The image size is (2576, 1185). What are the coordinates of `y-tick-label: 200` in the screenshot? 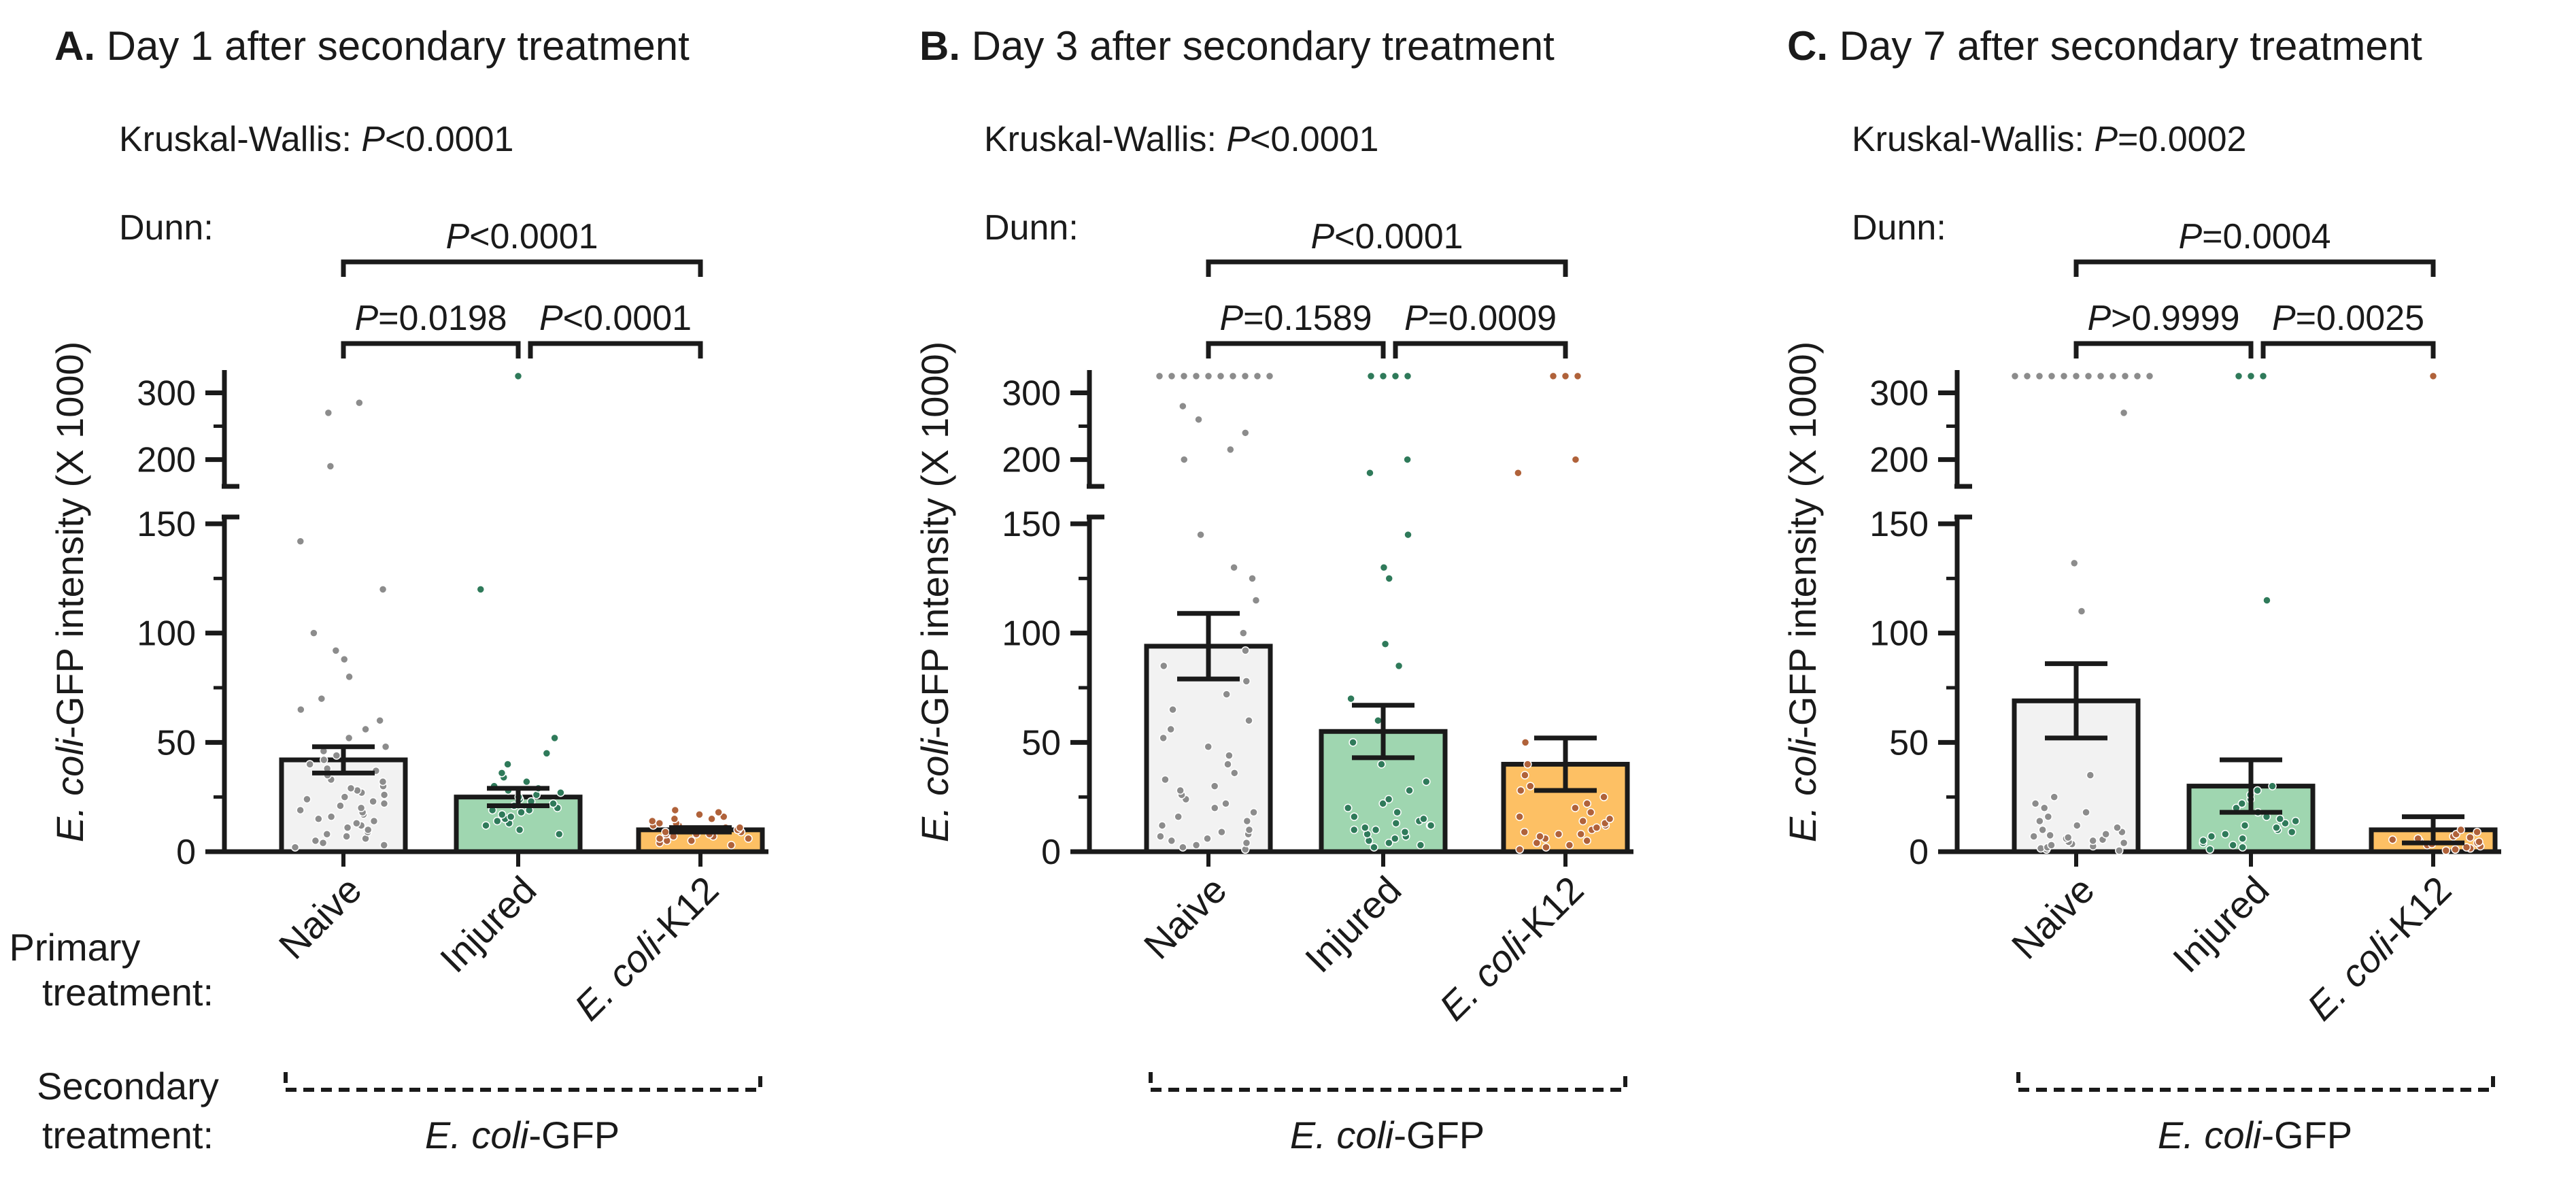 It's located at (1031, 460).